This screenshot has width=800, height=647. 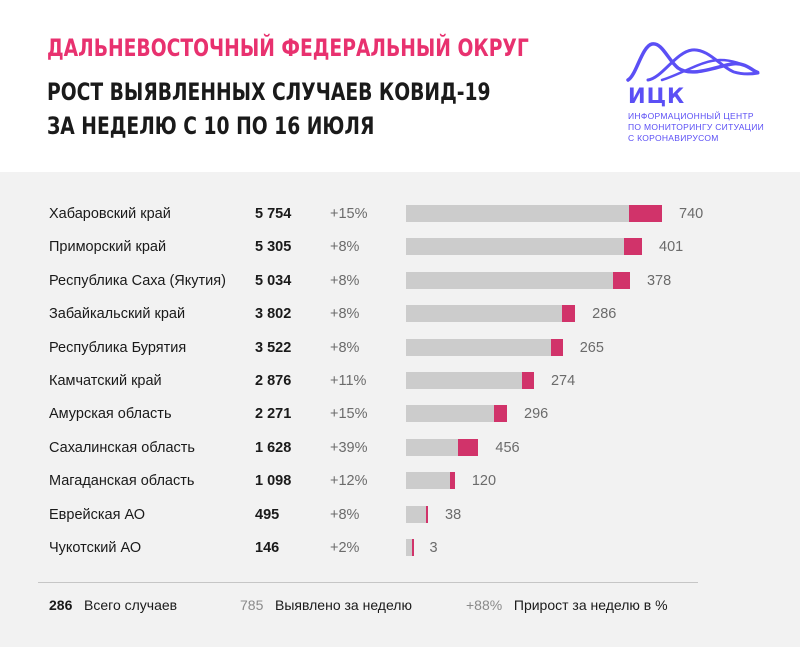 What do you see at coordinates (590, 605) in the screenshot?
I see `legend-growth-label: Прирост за неделю в %` at bounding box center [590, 605].